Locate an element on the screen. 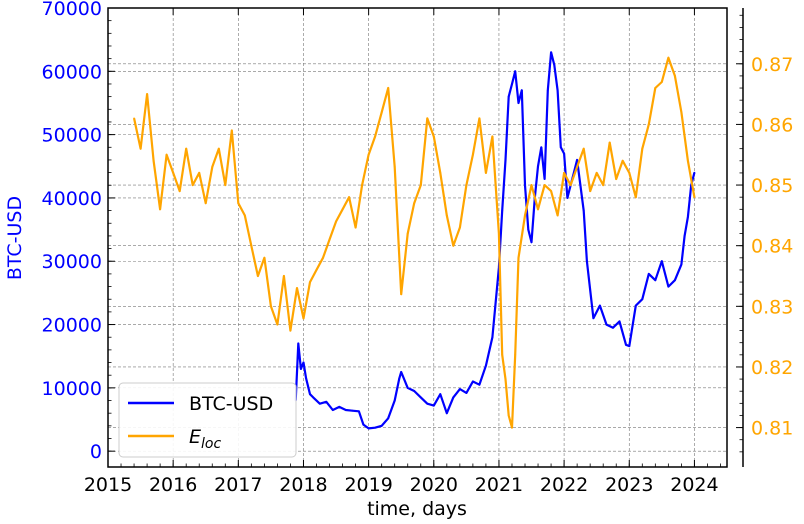 This screenshot has width=804, height=524. legend: BTC-USD Eloc is located at coordinates (207, 420).